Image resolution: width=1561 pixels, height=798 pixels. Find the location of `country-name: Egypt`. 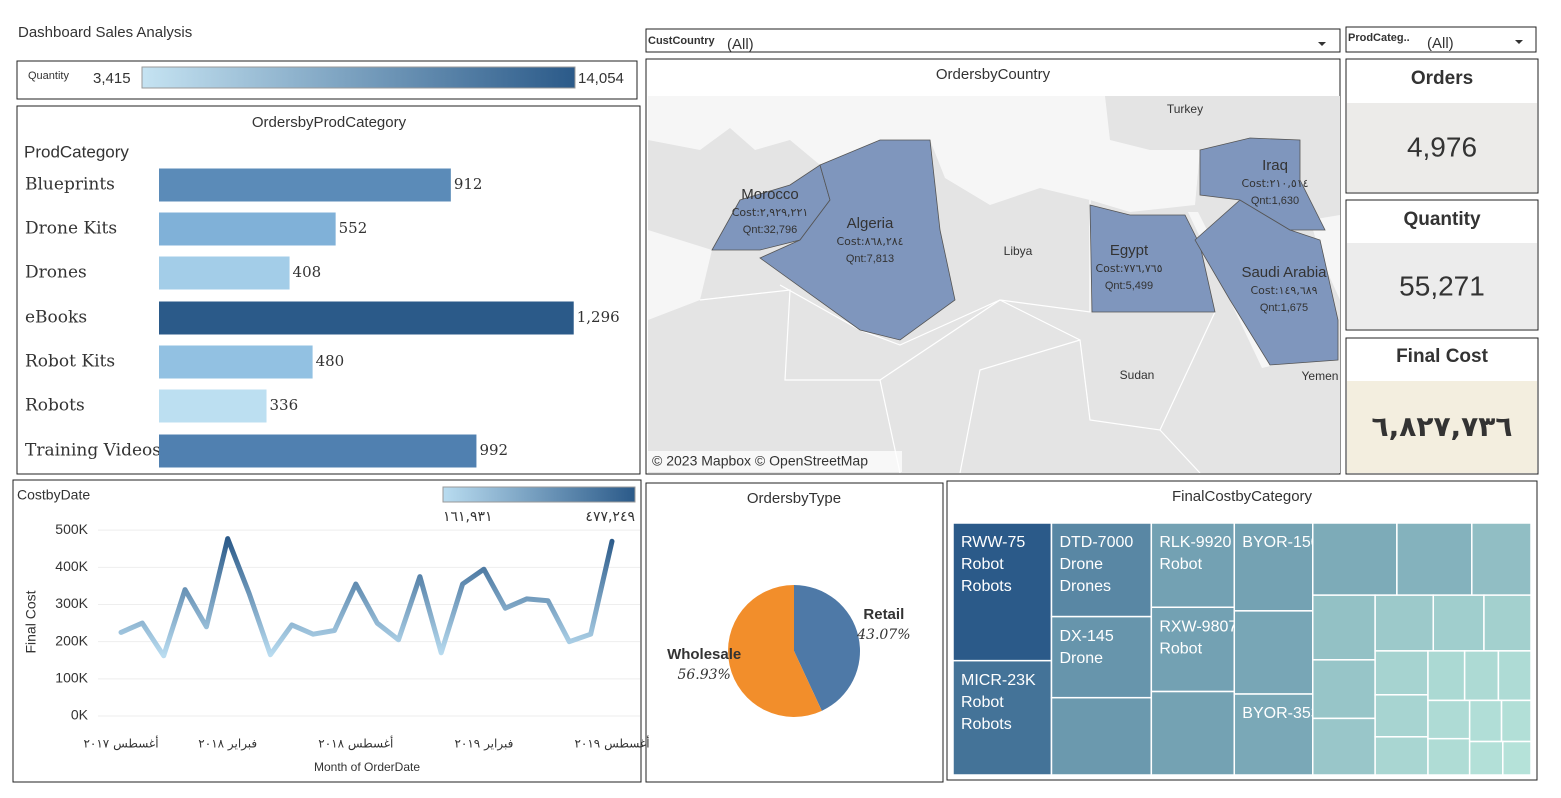

country-name: Egypt is located at coordinates (1129, 250).